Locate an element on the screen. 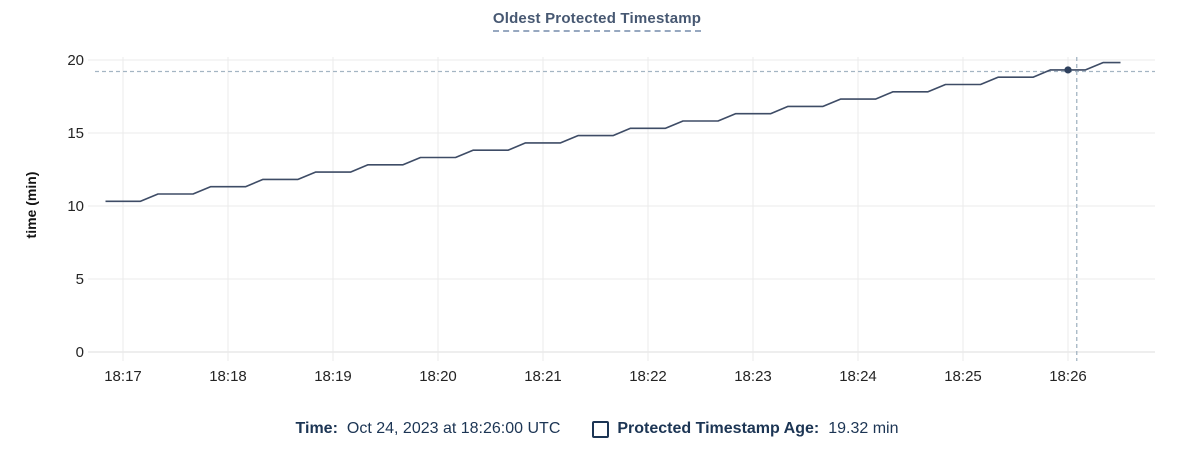  x-tick-label: 18:23 is located at coordinates (753, 376).